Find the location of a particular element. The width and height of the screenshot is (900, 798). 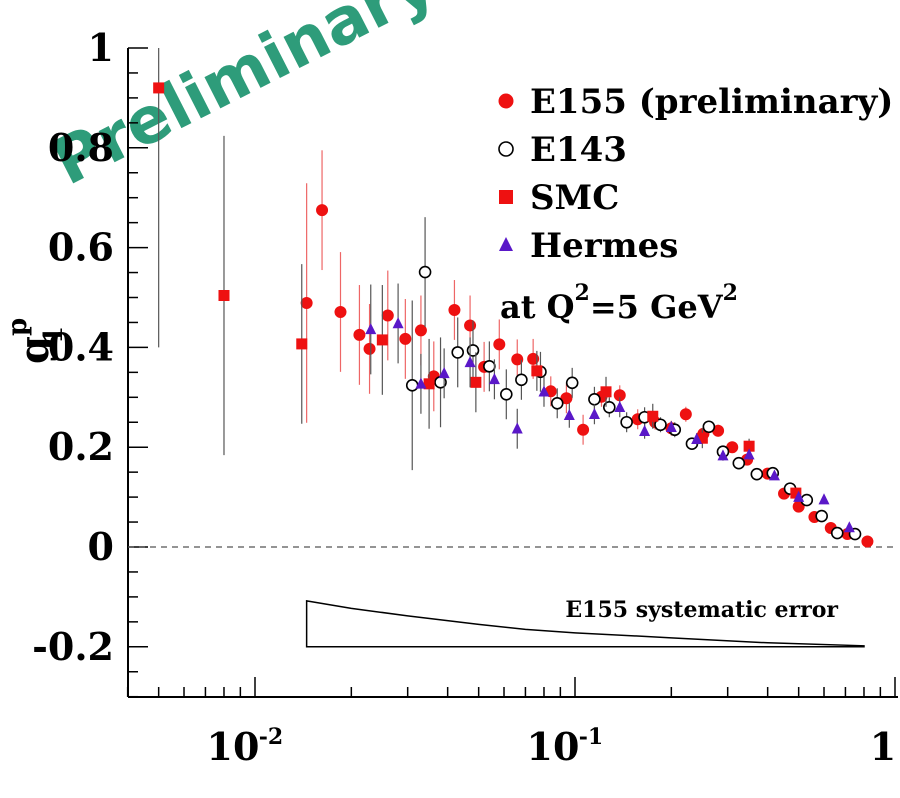

y-axis-label: g 1 p is located at coordinates (36, 341).